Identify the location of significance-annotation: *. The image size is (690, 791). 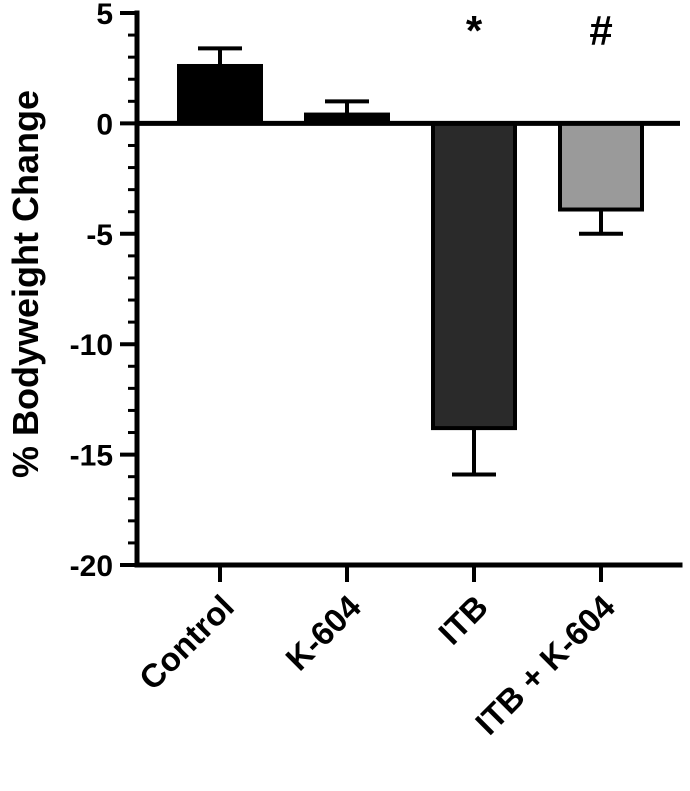
(474, 30).